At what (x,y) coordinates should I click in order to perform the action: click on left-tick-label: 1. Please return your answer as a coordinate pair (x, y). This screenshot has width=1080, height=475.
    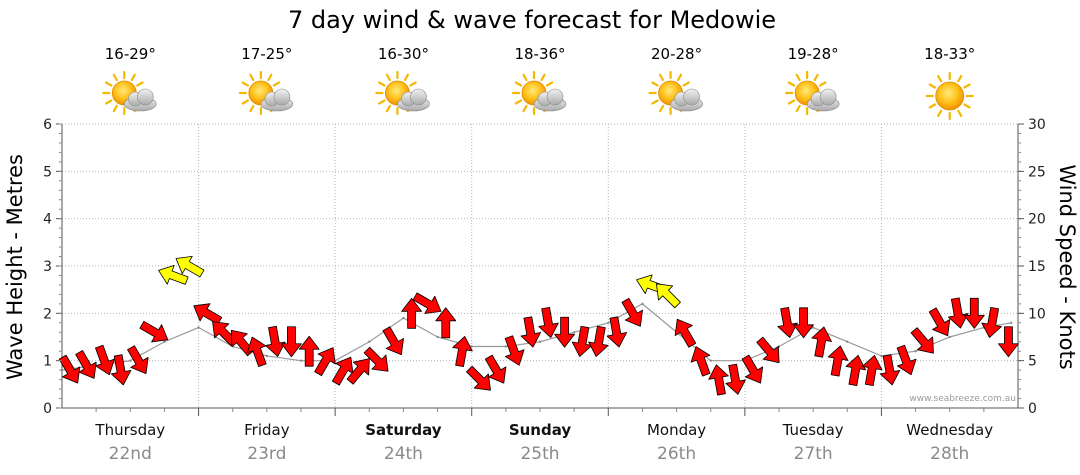
    Looking at the image, I should click on (47, 362).